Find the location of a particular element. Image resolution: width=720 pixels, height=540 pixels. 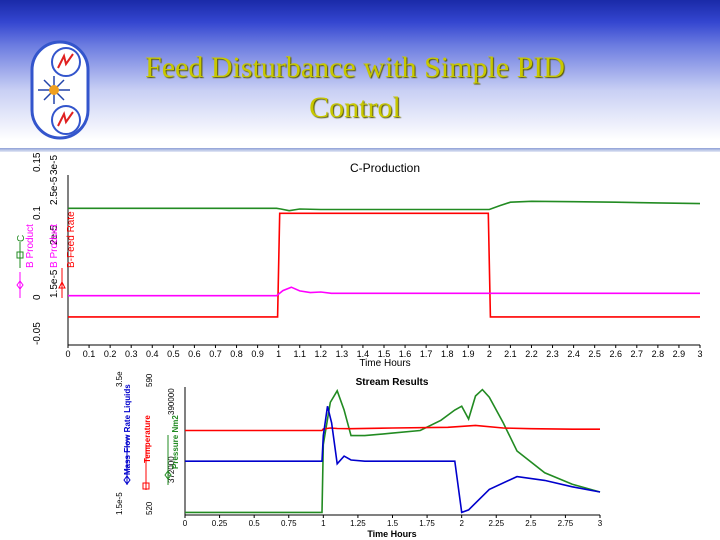

c-production-x-tick-label: 2.7 is located at coordinates (637, 354).